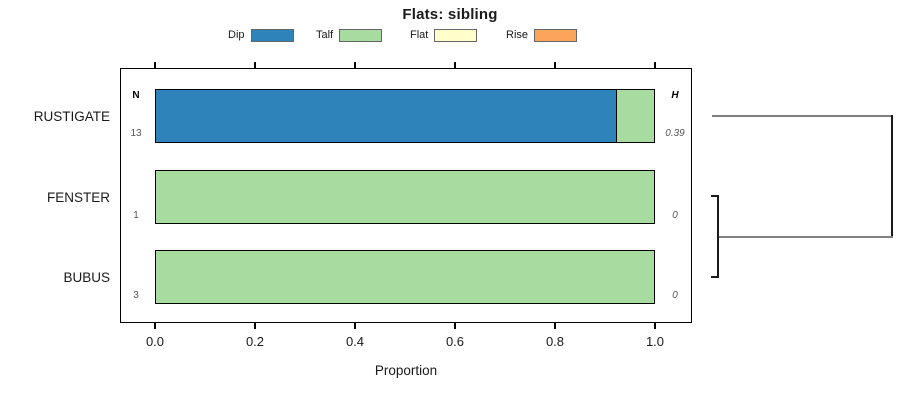 This screenshot has width=900, height=400. I want to click on legend-swatch-rise, so click(556, 35).